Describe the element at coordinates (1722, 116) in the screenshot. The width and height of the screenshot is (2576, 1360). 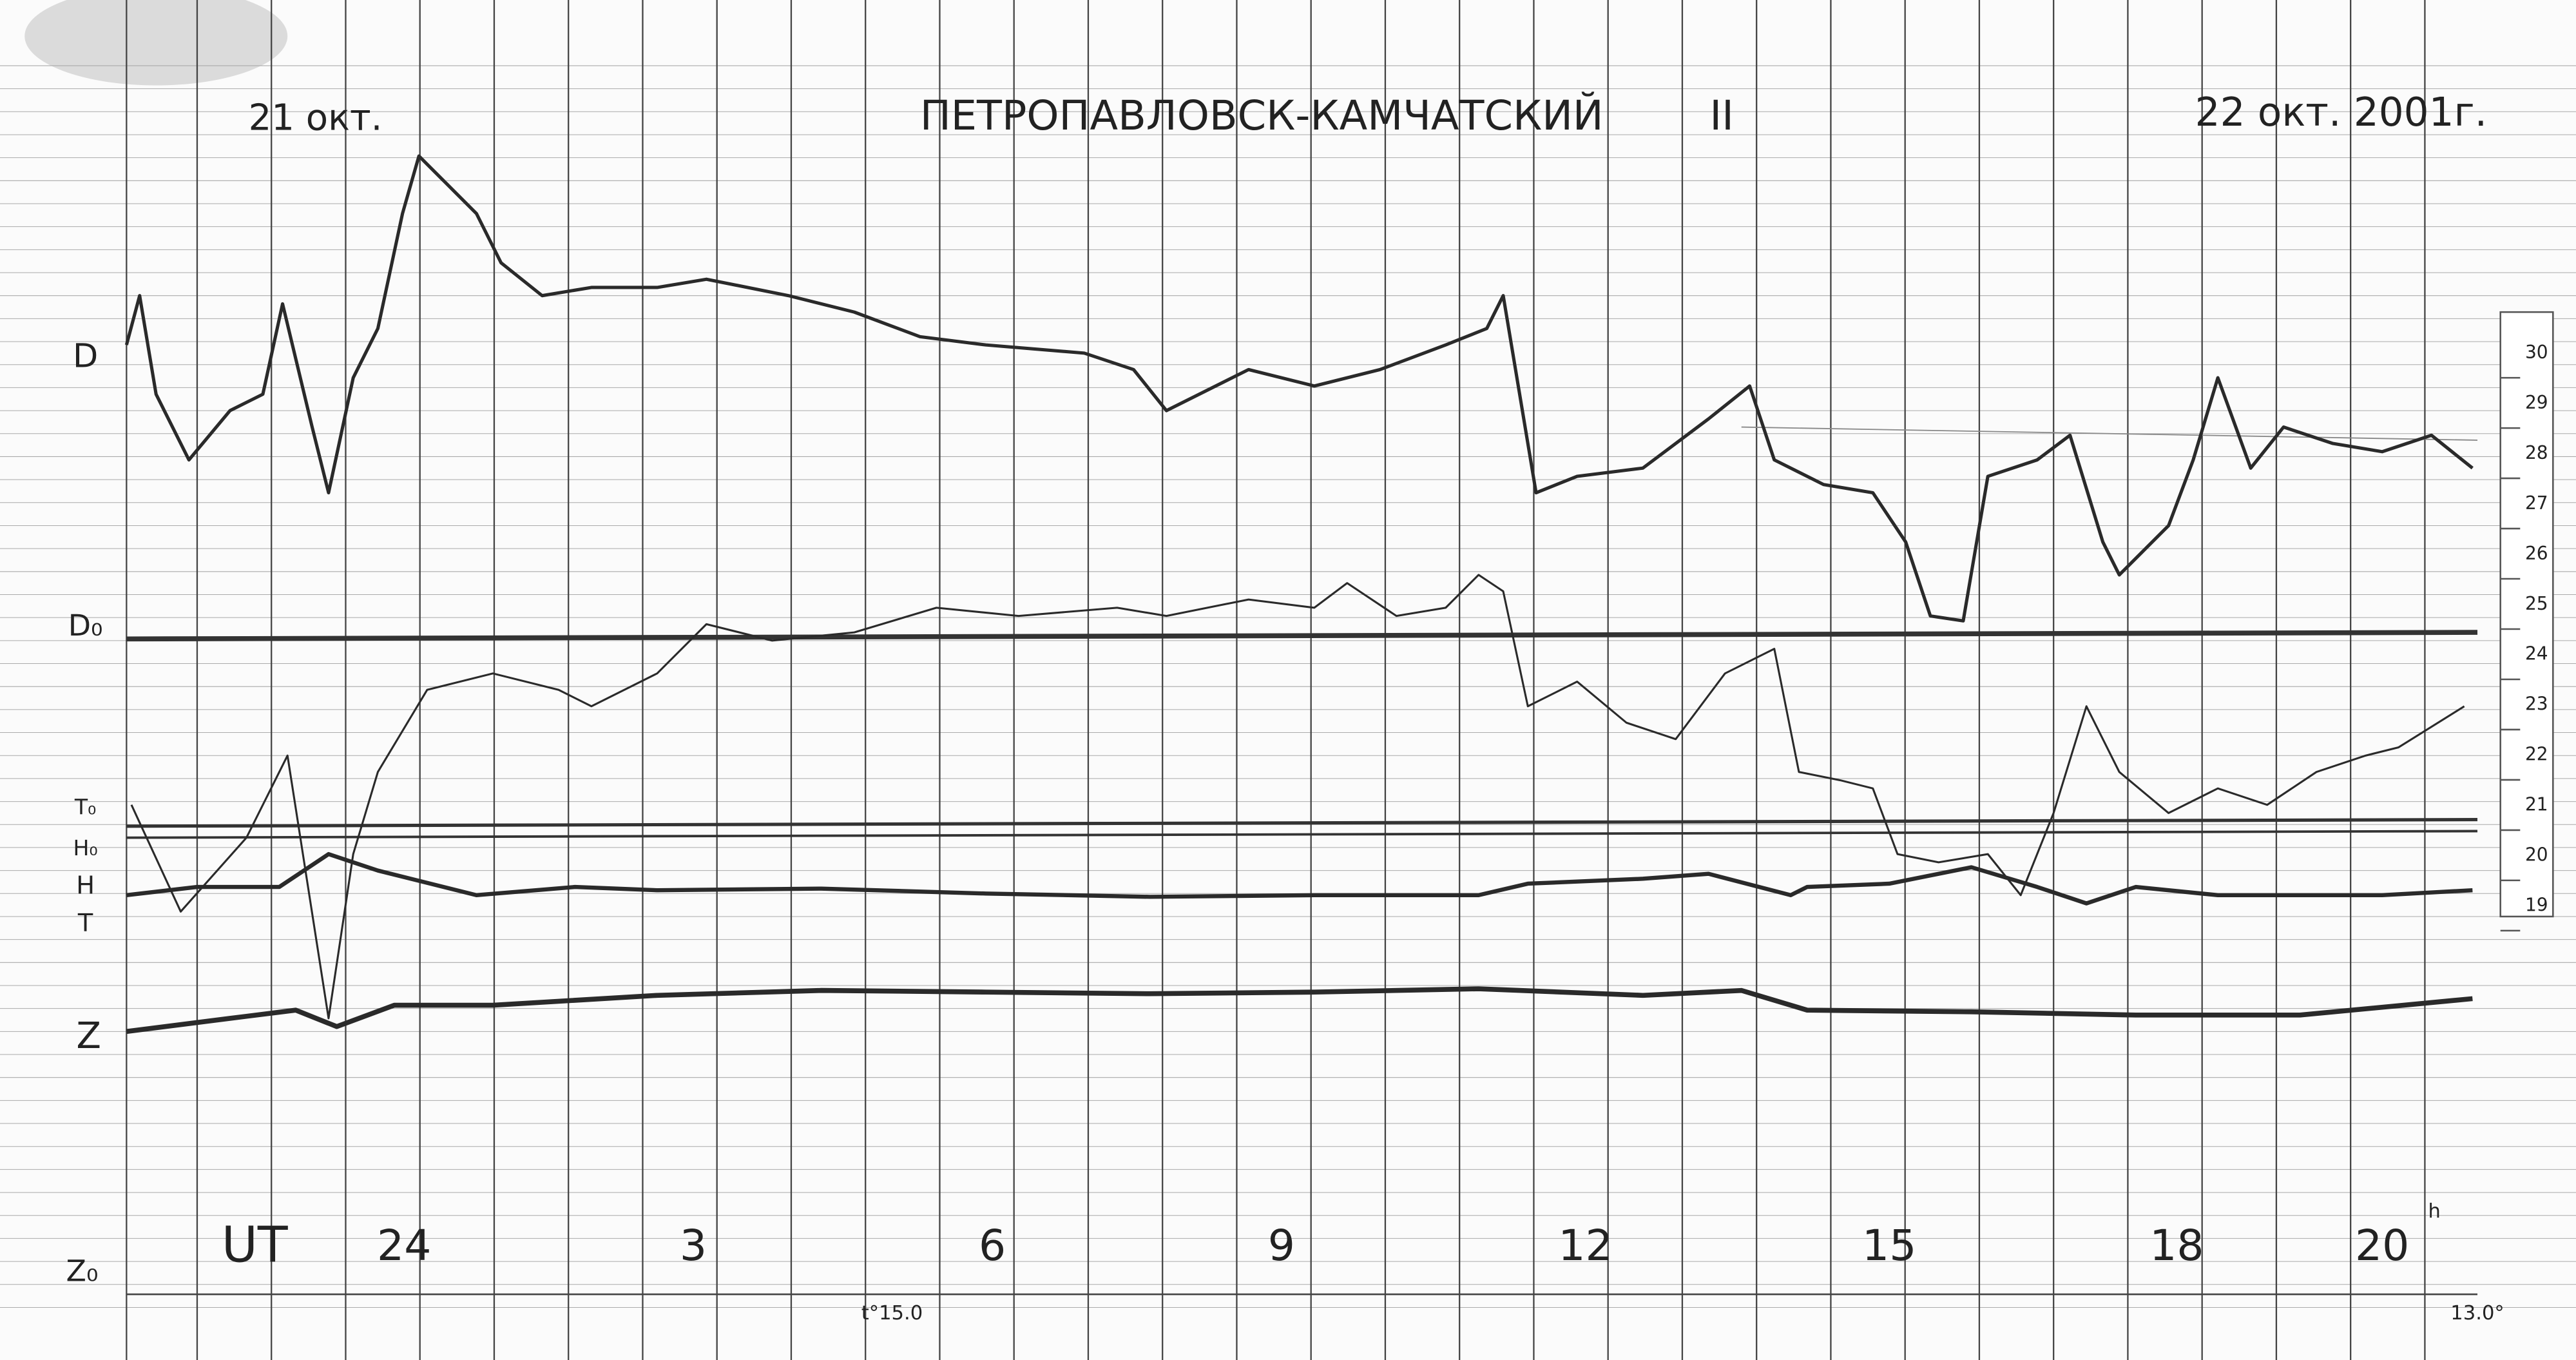
I see `station-number: II` at that location.